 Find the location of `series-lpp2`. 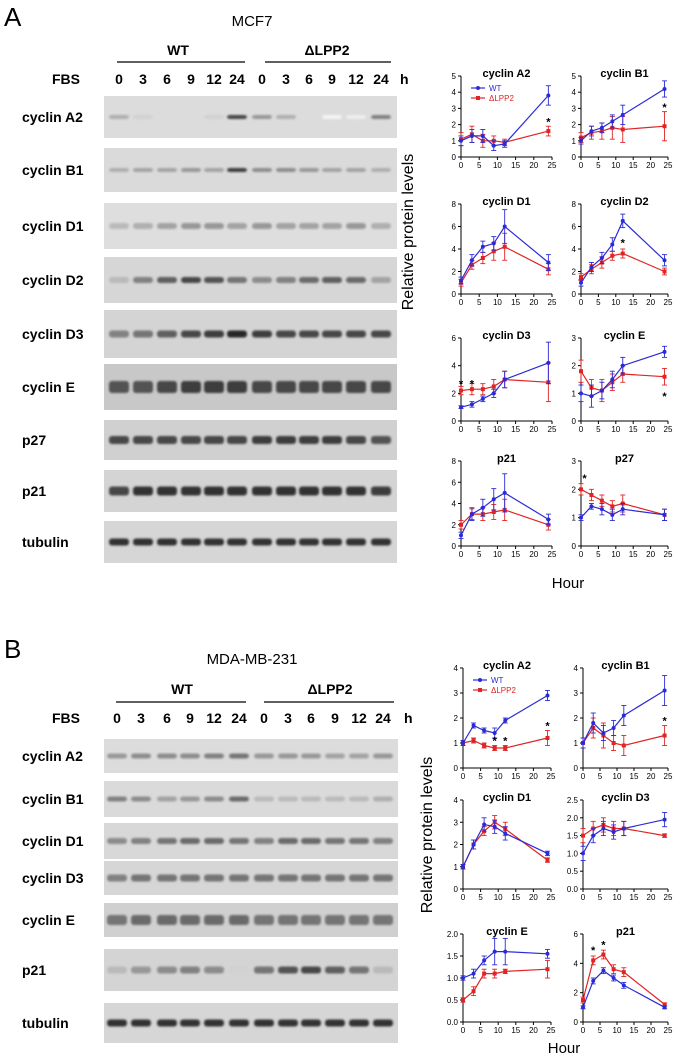

series-lpp2 is located at coordinates (505, 981).